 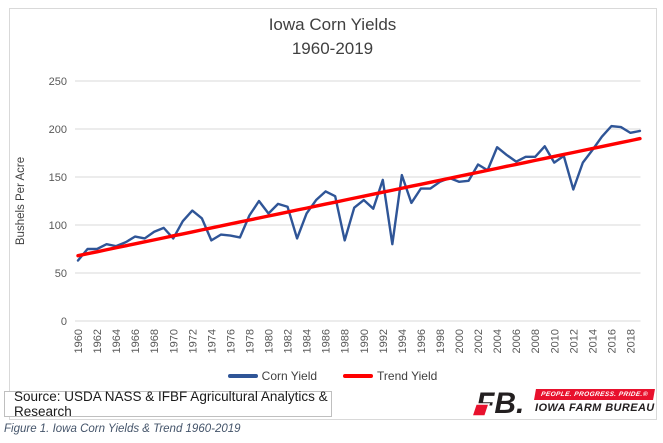 What do you see at coordinates (155, 341) in the screenshot?
I see `x-tick-label: 1968` at bounding box center [155, 341].